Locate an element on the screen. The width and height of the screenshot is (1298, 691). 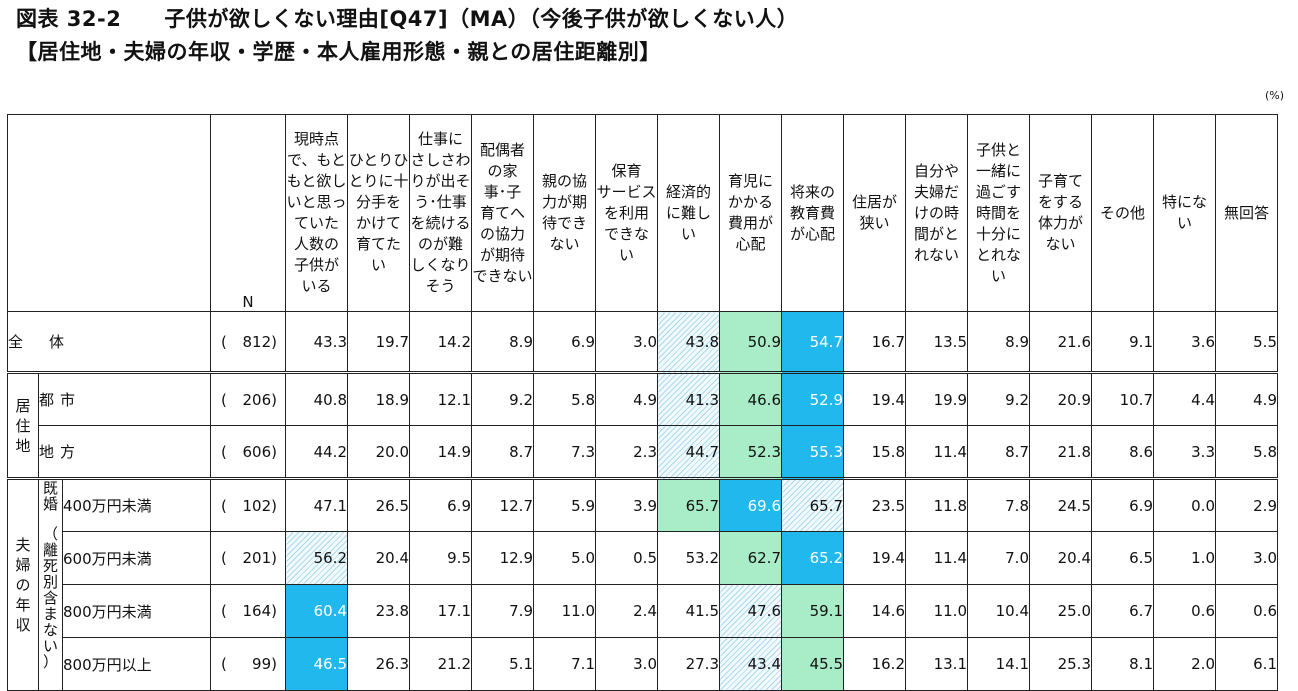
married-note-char: 別 is located at coordinates (50, 582).